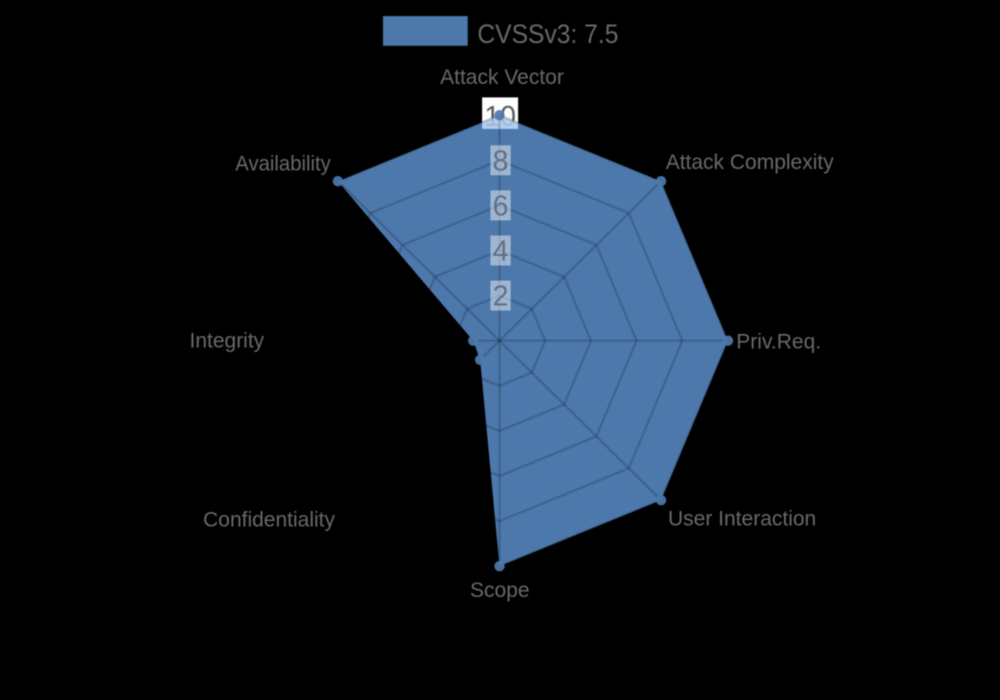 The width and height of the screenshot is (1000, 700). What do you see at coordinates (742, 518) in the screenshot?
I see `svg-text: User Interaction` at bounding box center [742, 518].